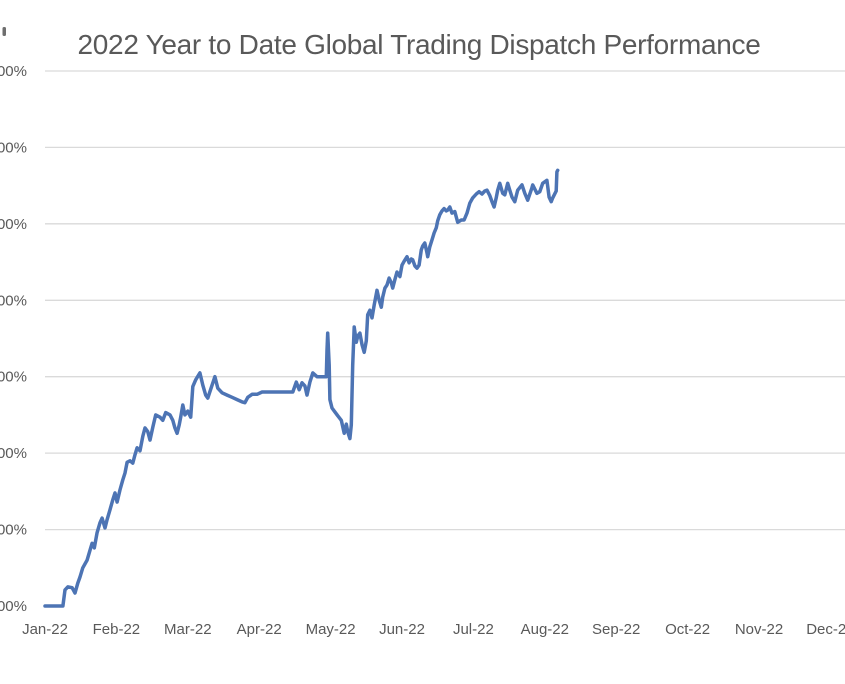  What do you see at coordinates (759, 629) in the screenshot?
I see `x-tick-label: Nov-22` at bounding box center [759, 629].